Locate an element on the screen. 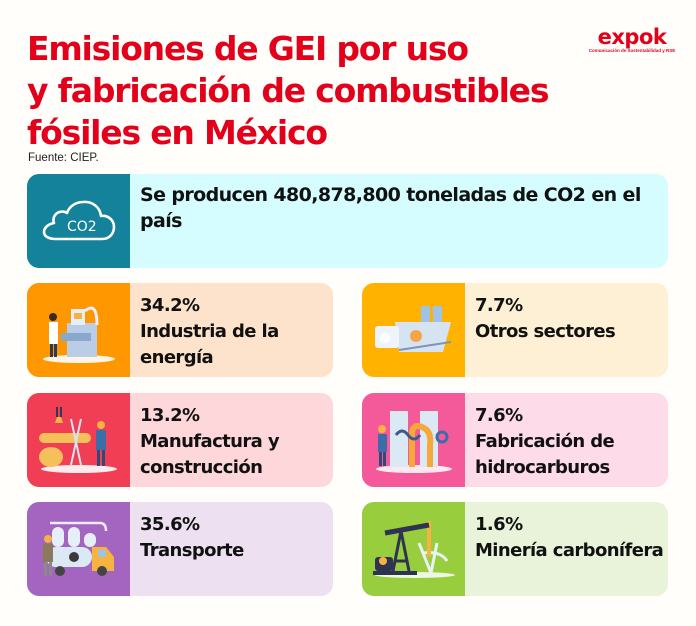 Image resolution: width=696 pixels, height=626 pixels. sector-card-hydrocarbons: 7.6% Fabricación de hidrocarburos is located at coordinates (515, 440).